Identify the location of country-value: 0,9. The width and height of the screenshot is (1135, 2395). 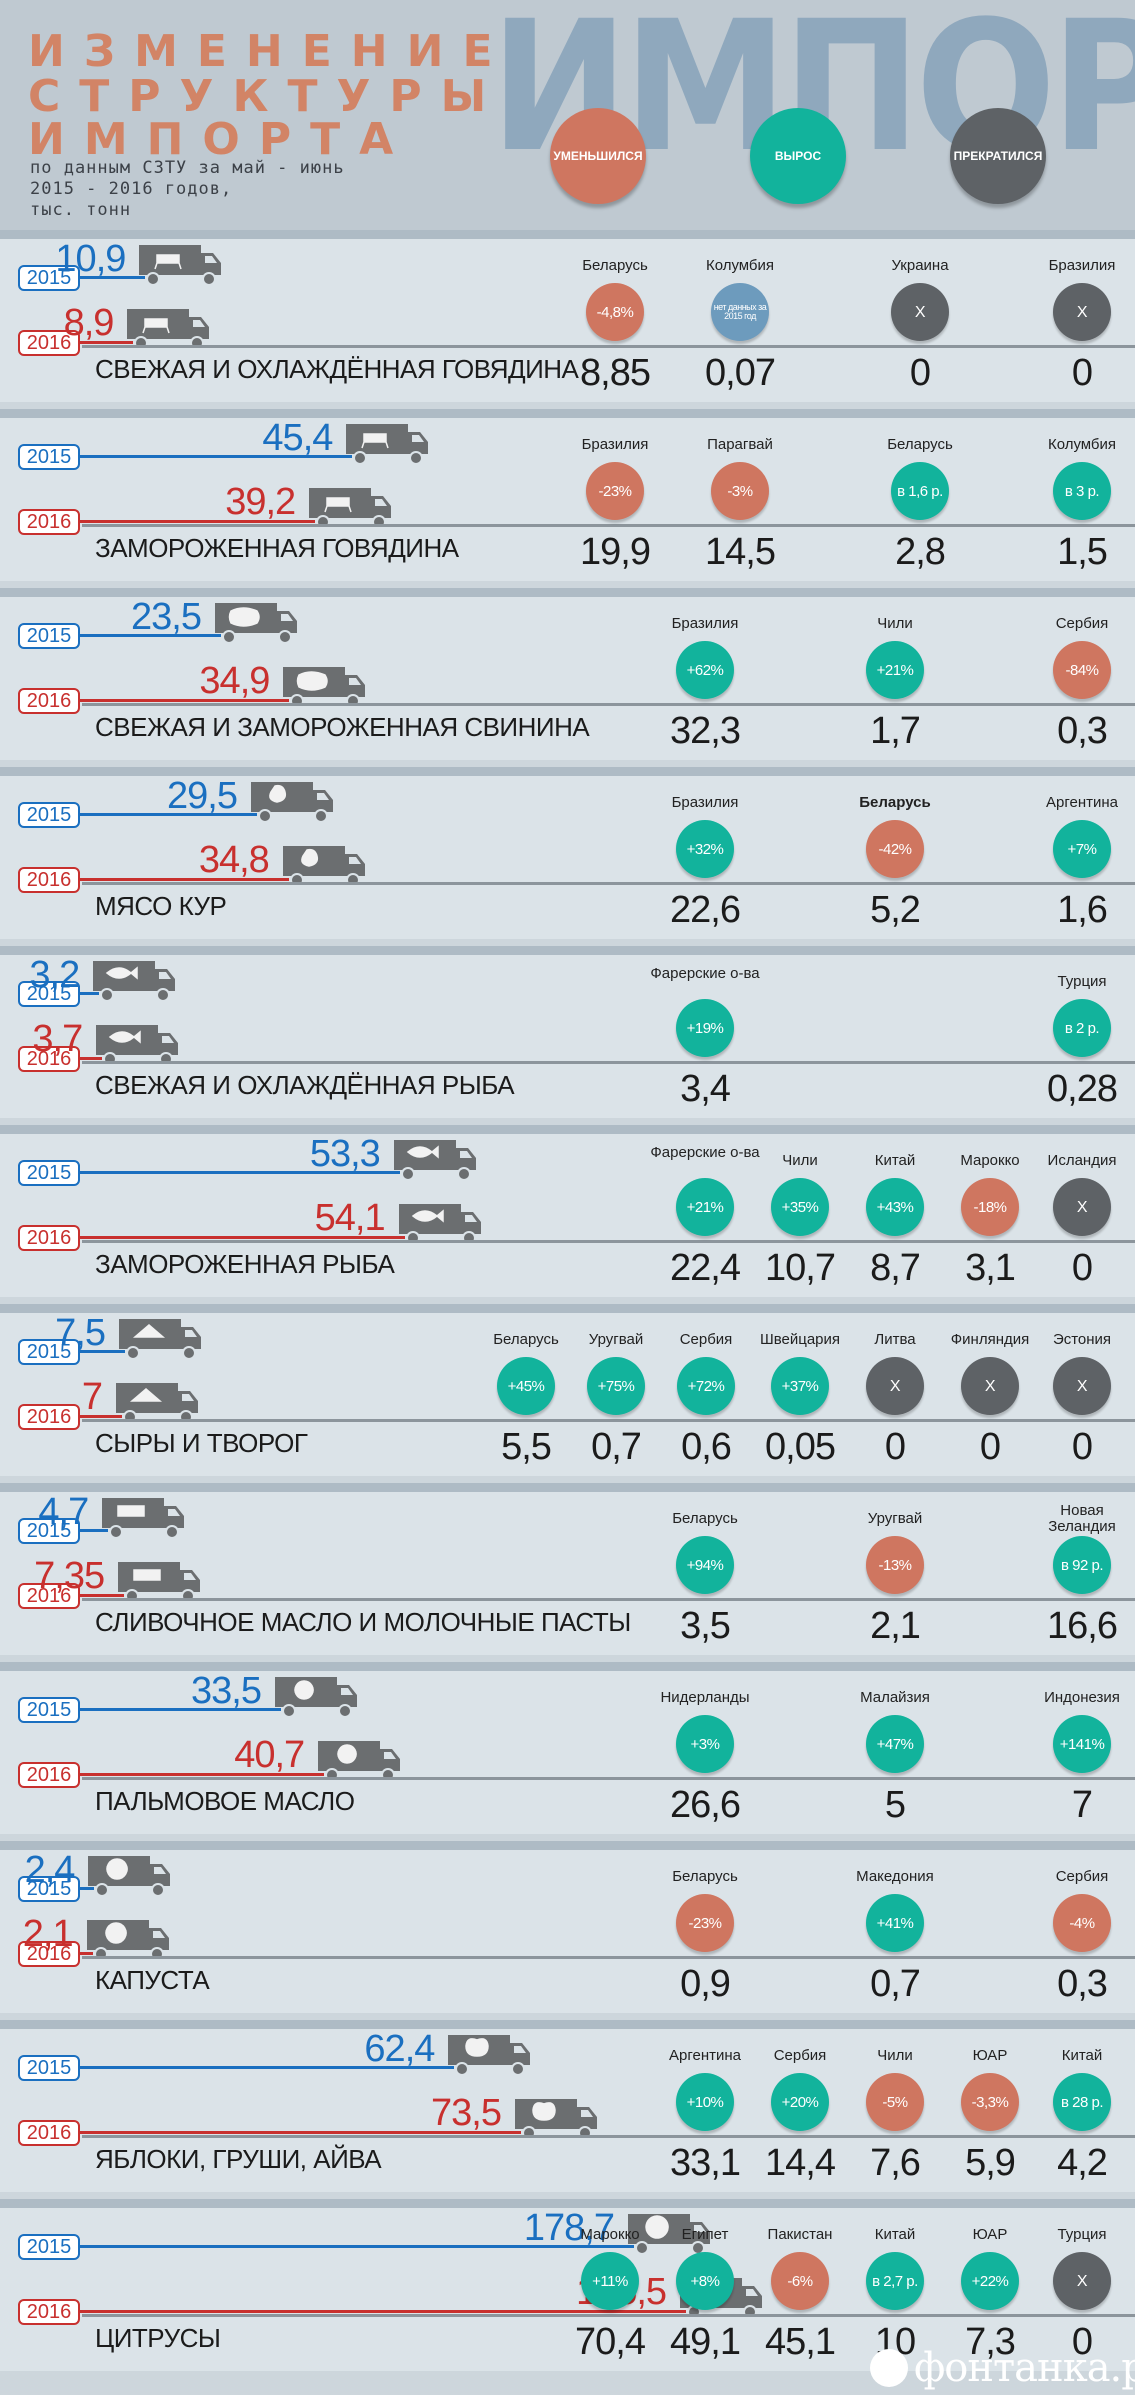
(705, 1984).